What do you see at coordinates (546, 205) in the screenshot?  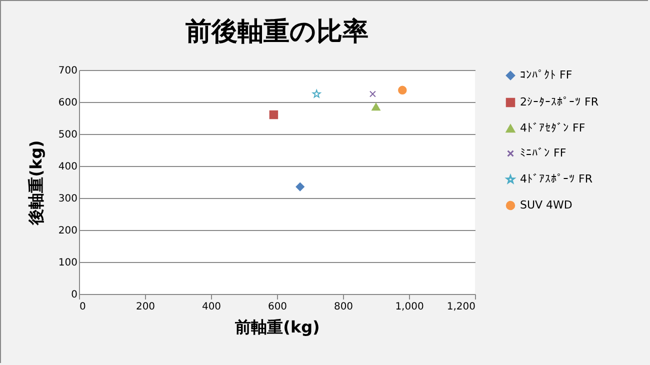 I see `legend-label: SUV 4WD` at bounding box center [546, 205].